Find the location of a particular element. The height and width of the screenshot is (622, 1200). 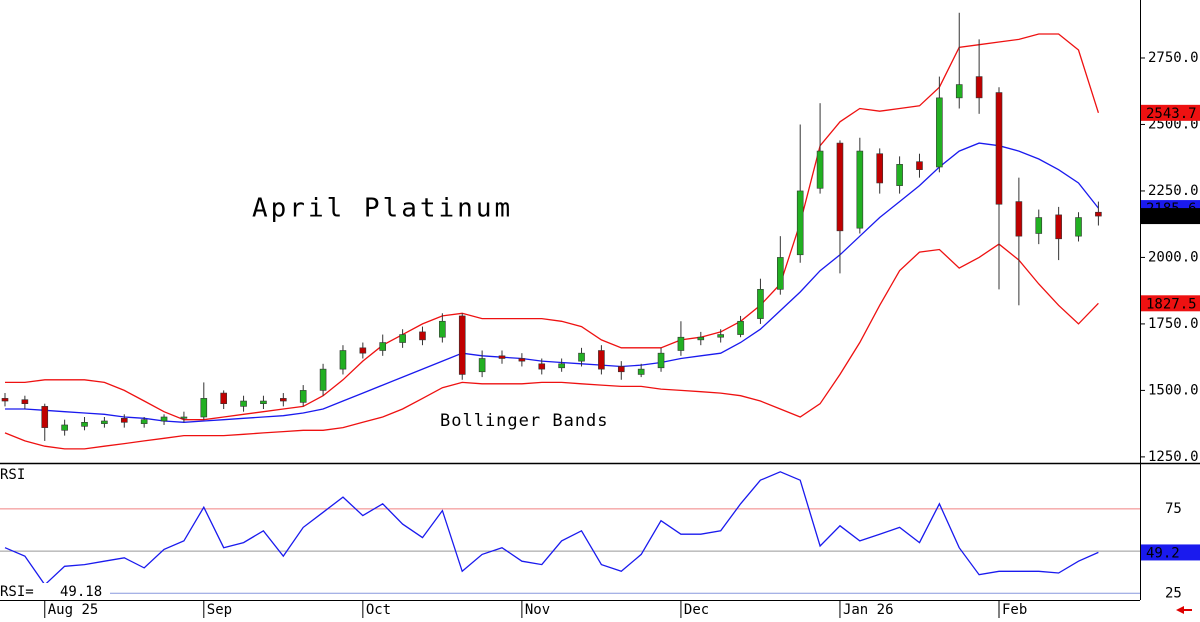

value-tag-label: 2155.5 is located at coordinates (1171, 217).